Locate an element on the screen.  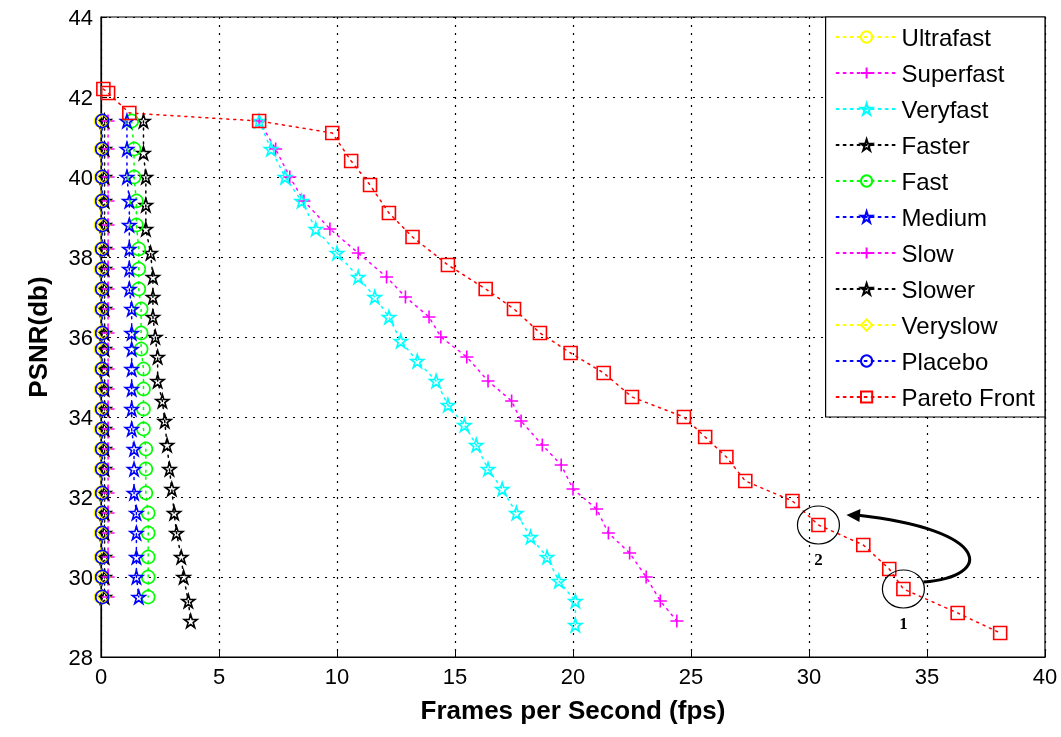
x-tick-label: 20 is located at coordinates (573, 676).